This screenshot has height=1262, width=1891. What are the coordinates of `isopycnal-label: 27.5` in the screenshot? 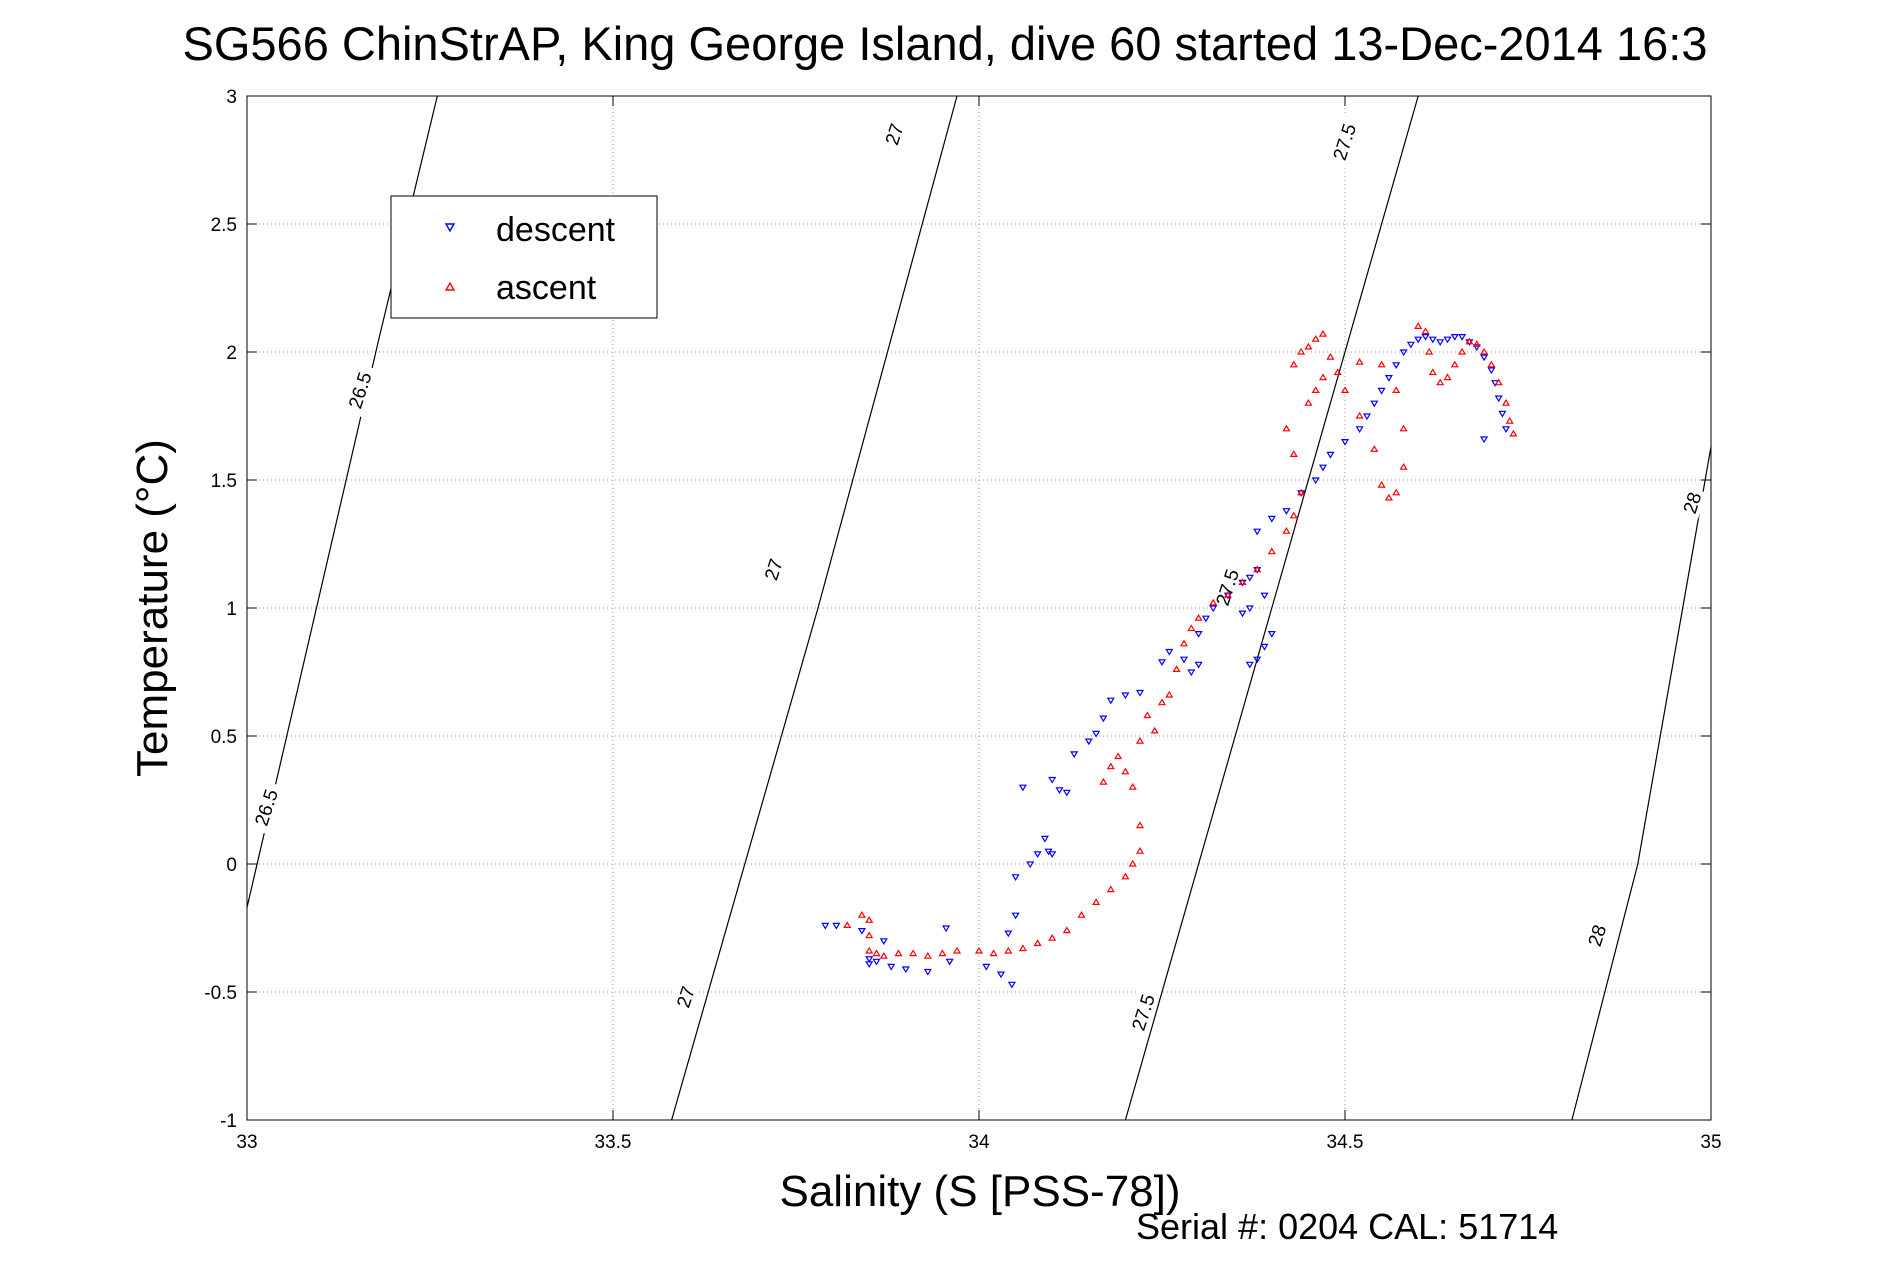 It's located at (1344, 141).